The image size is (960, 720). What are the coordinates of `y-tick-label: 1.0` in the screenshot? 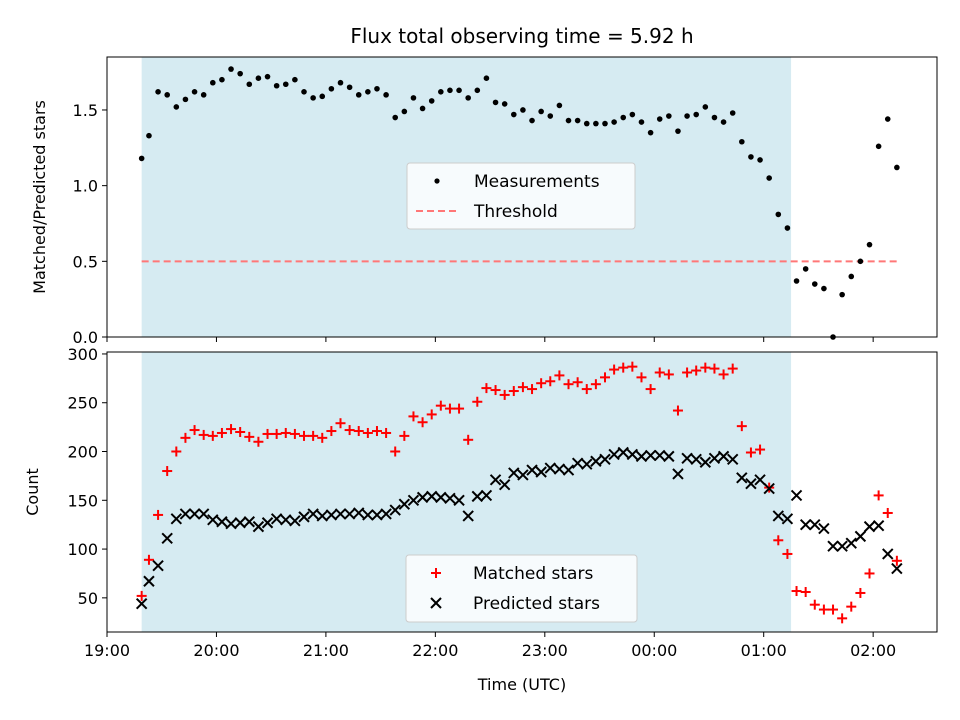 It's located at (85, 186).